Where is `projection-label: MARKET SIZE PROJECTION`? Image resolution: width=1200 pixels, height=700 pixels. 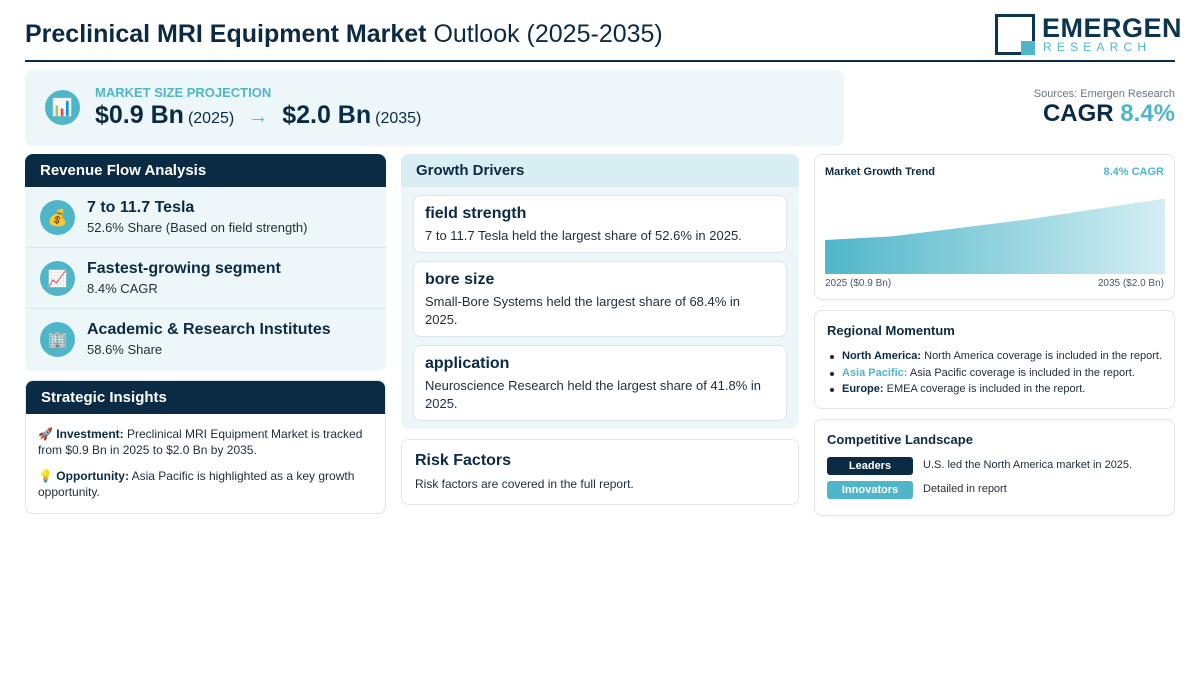
projection-label: MARKET SIZE PROJECTION is located at coordinates (183, 92).